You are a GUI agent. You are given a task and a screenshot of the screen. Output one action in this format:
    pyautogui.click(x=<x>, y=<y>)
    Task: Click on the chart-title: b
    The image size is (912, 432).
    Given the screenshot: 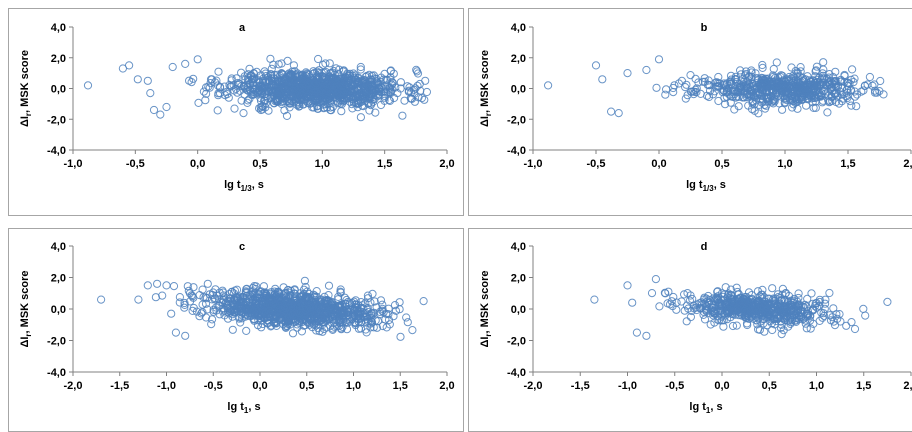 What is the action you would take?
    pyautogui.click(x=704, y=28)
    